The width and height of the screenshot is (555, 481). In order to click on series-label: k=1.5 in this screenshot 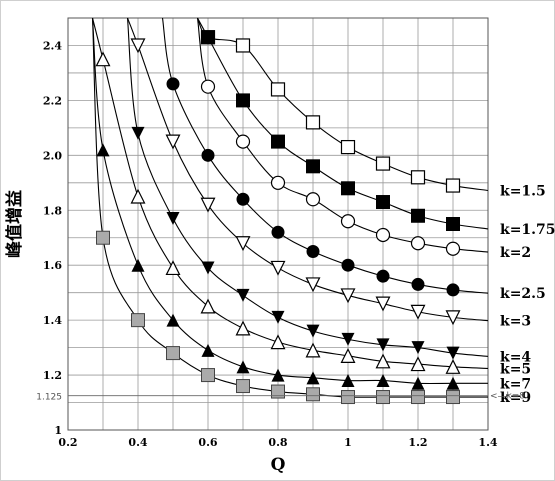, I will do `click(523, 191)`.